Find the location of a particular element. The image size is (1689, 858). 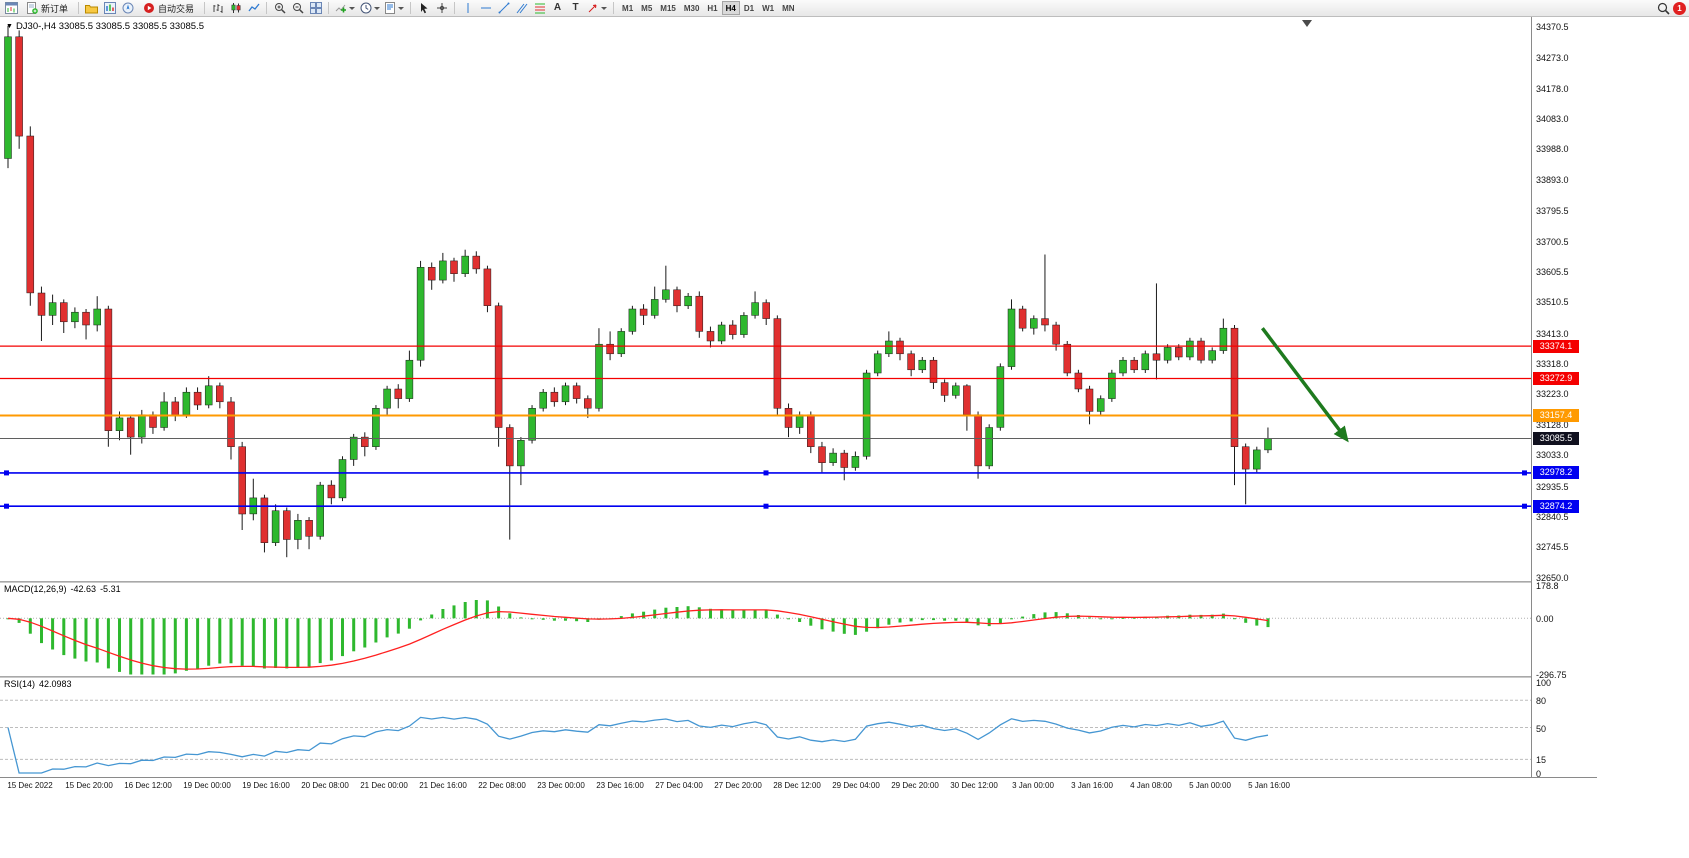

market-watch-icon is located at coordinates (109, 8).